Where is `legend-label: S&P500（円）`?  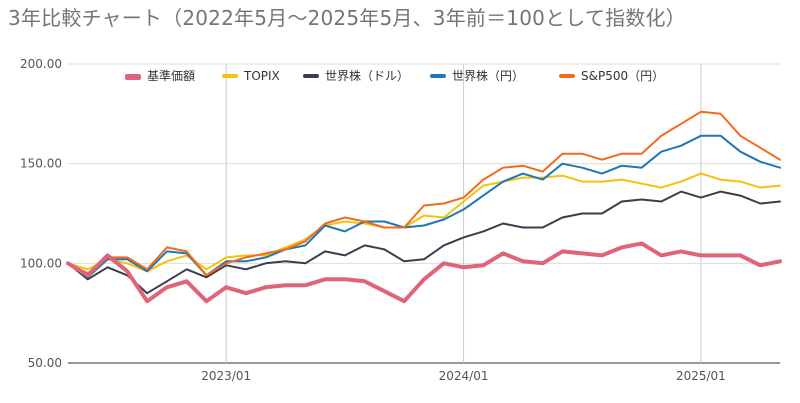 legend-label: S&P500（円） is located at coordinates (622, 76).